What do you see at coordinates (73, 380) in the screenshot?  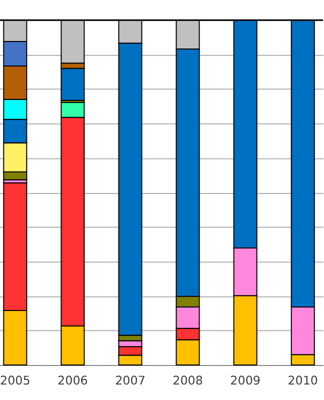 I see `x-tick-label: 2006` at bounding box center [73, 380].